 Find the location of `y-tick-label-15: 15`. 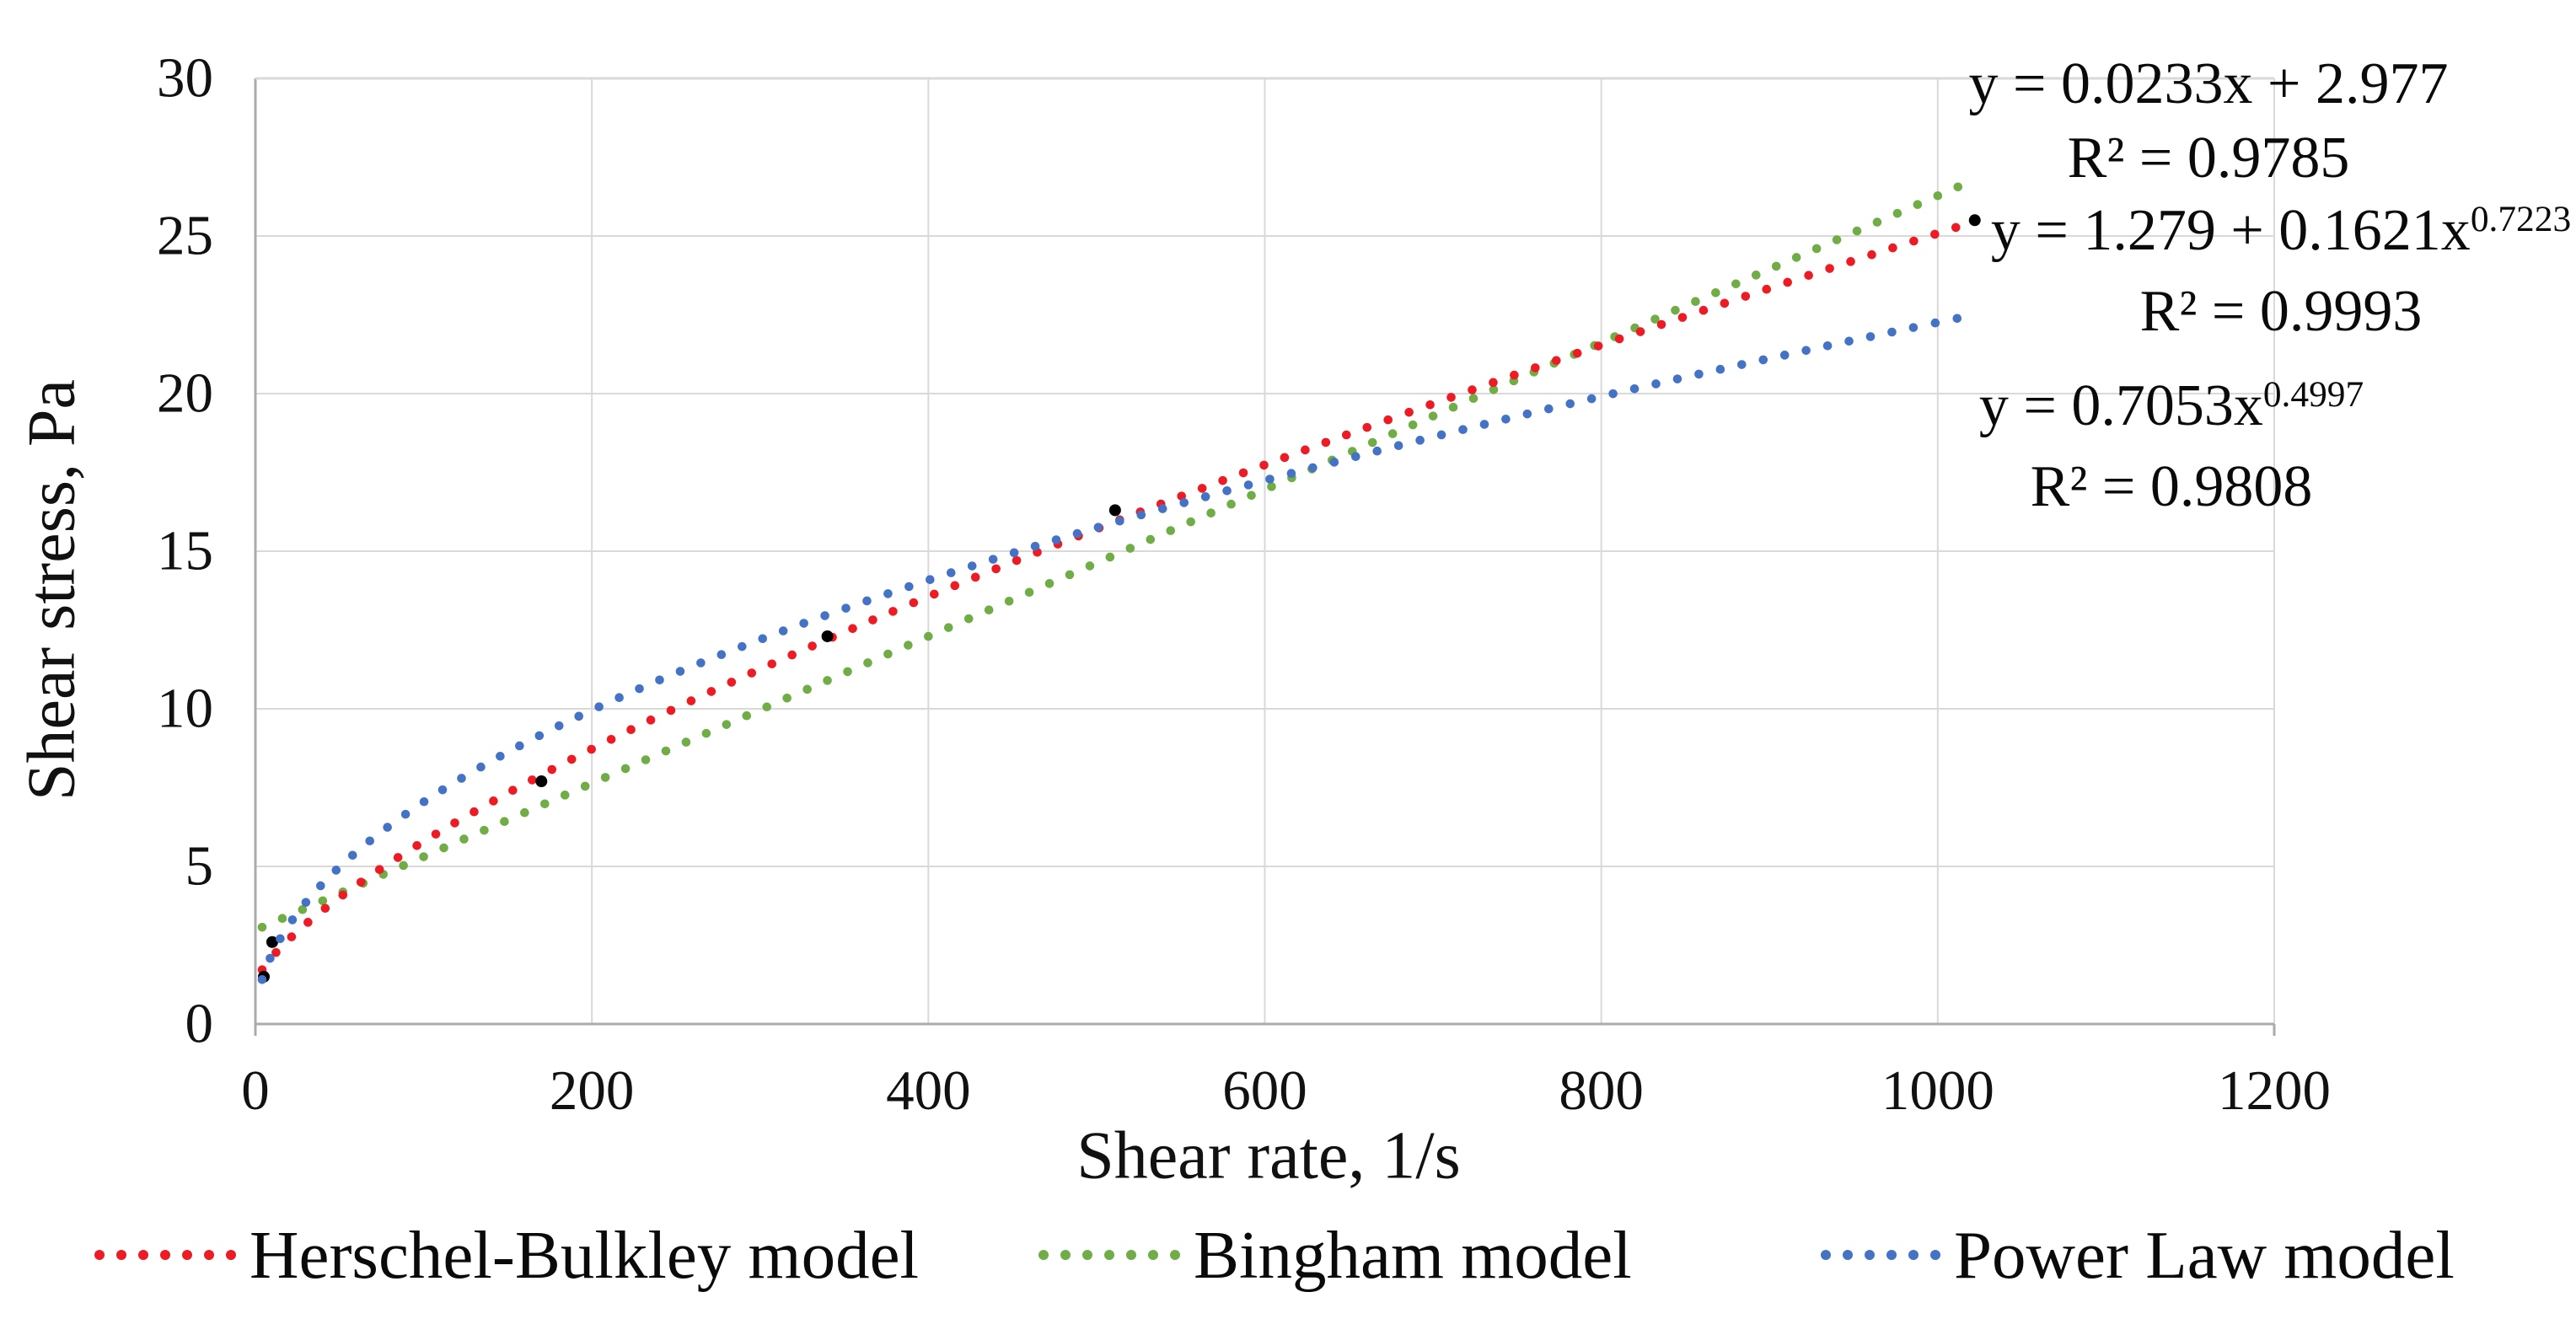

y-tick-label-15: 15 is located at coordinates (185, 550).